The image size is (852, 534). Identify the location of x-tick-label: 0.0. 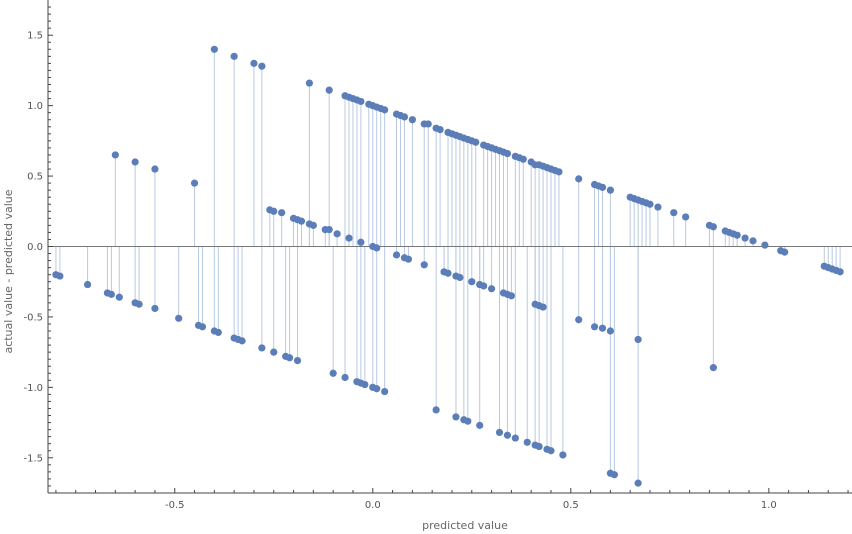
(373, 505).